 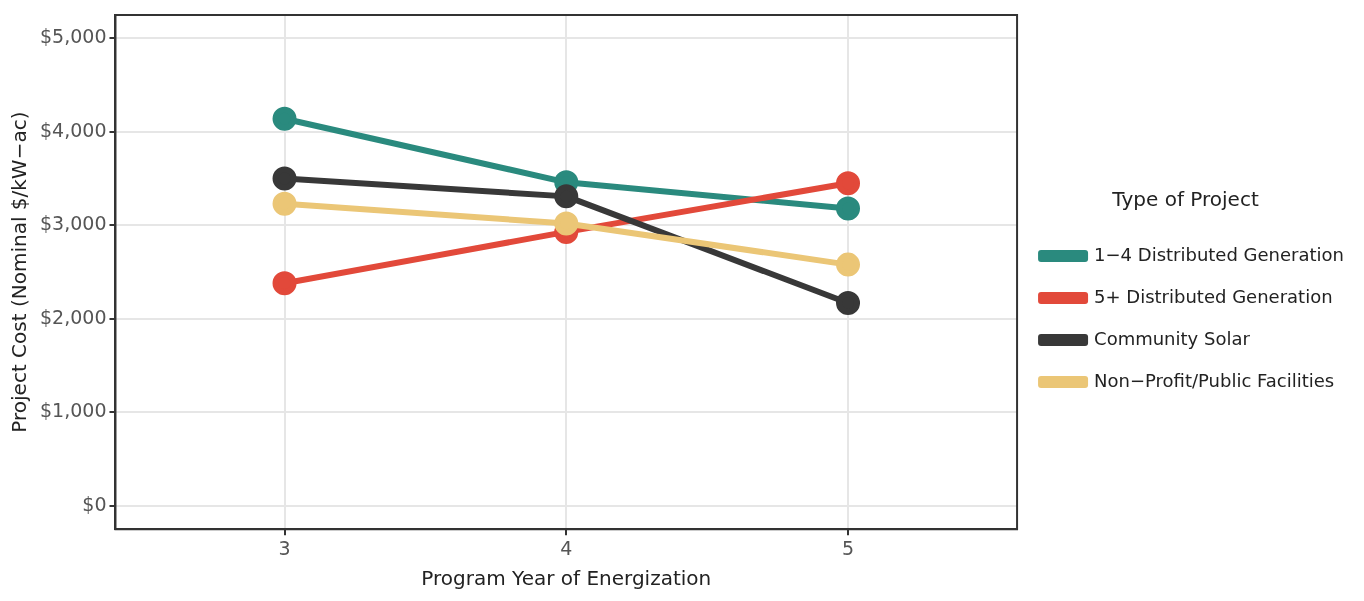 What do you see at coordinates (73, 316) in the screenshot?
I see `y-tick-label: $2,000` at bounding box center [73, 316].